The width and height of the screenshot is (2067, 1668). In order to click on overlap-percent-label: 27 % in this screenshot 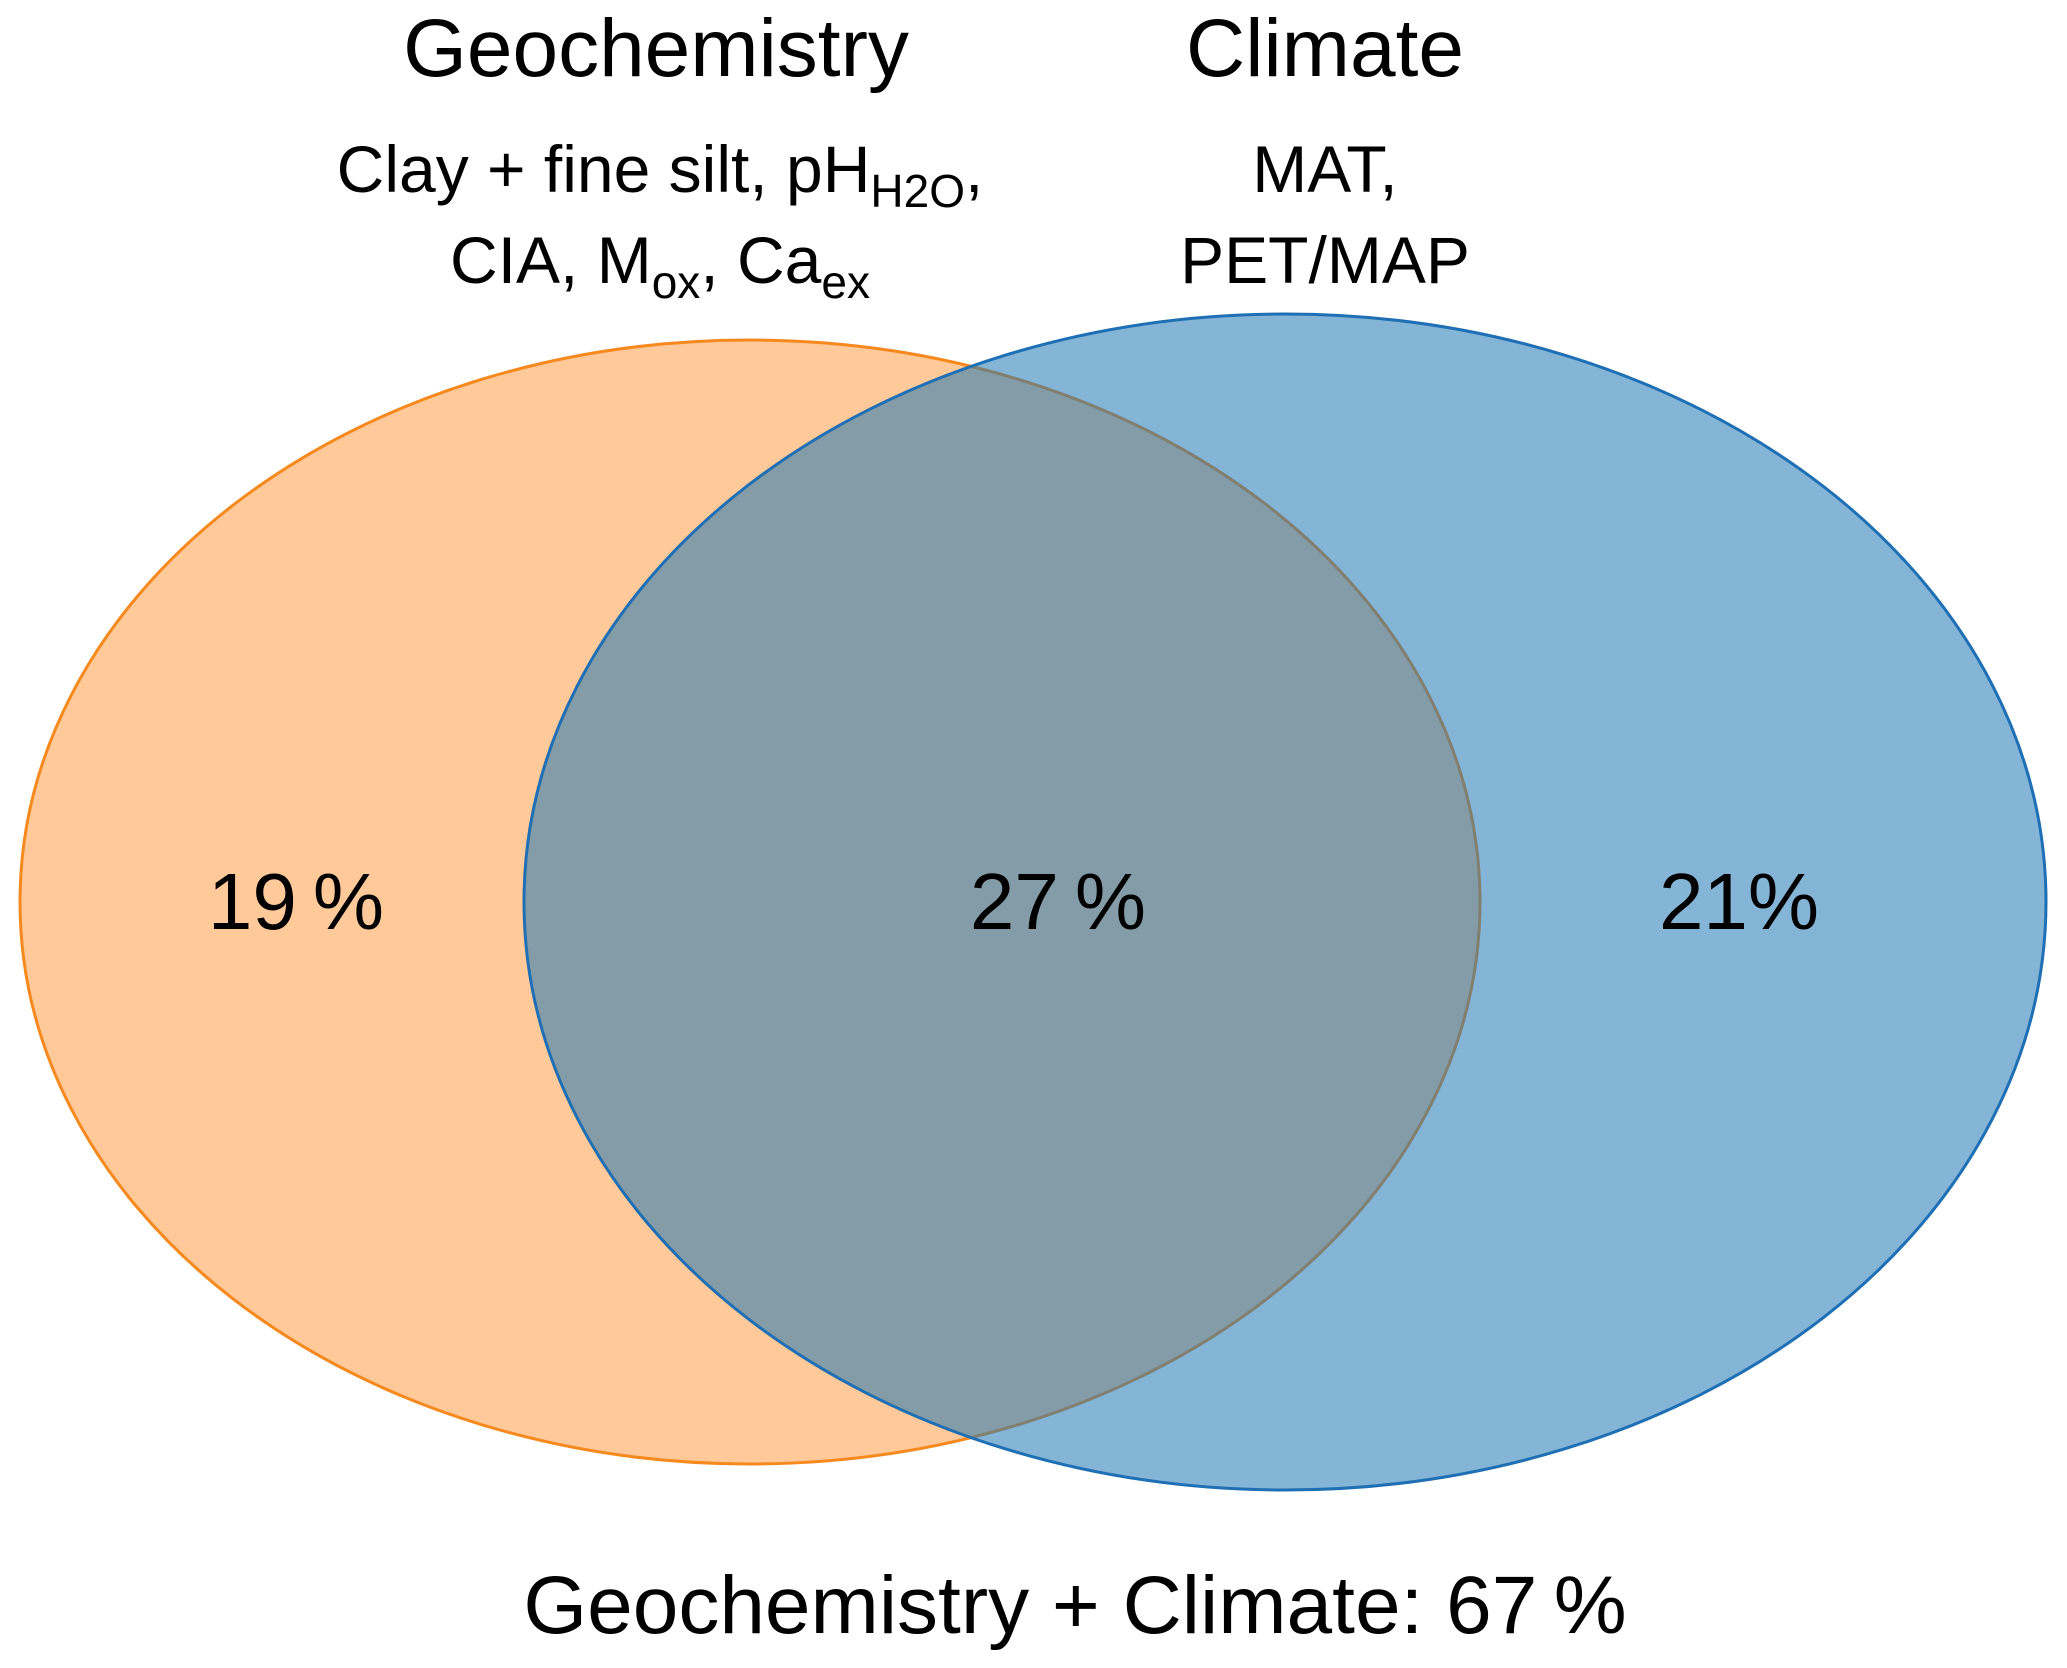, I will do `click(1058, 901)`.